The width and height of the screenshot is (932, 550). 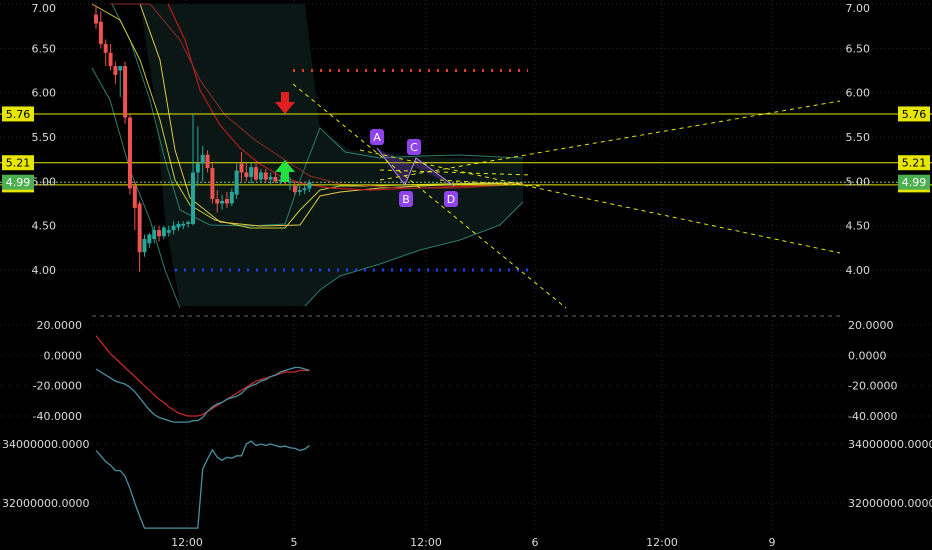 I want to click on pattern-fill, so click(x=415, y=167).